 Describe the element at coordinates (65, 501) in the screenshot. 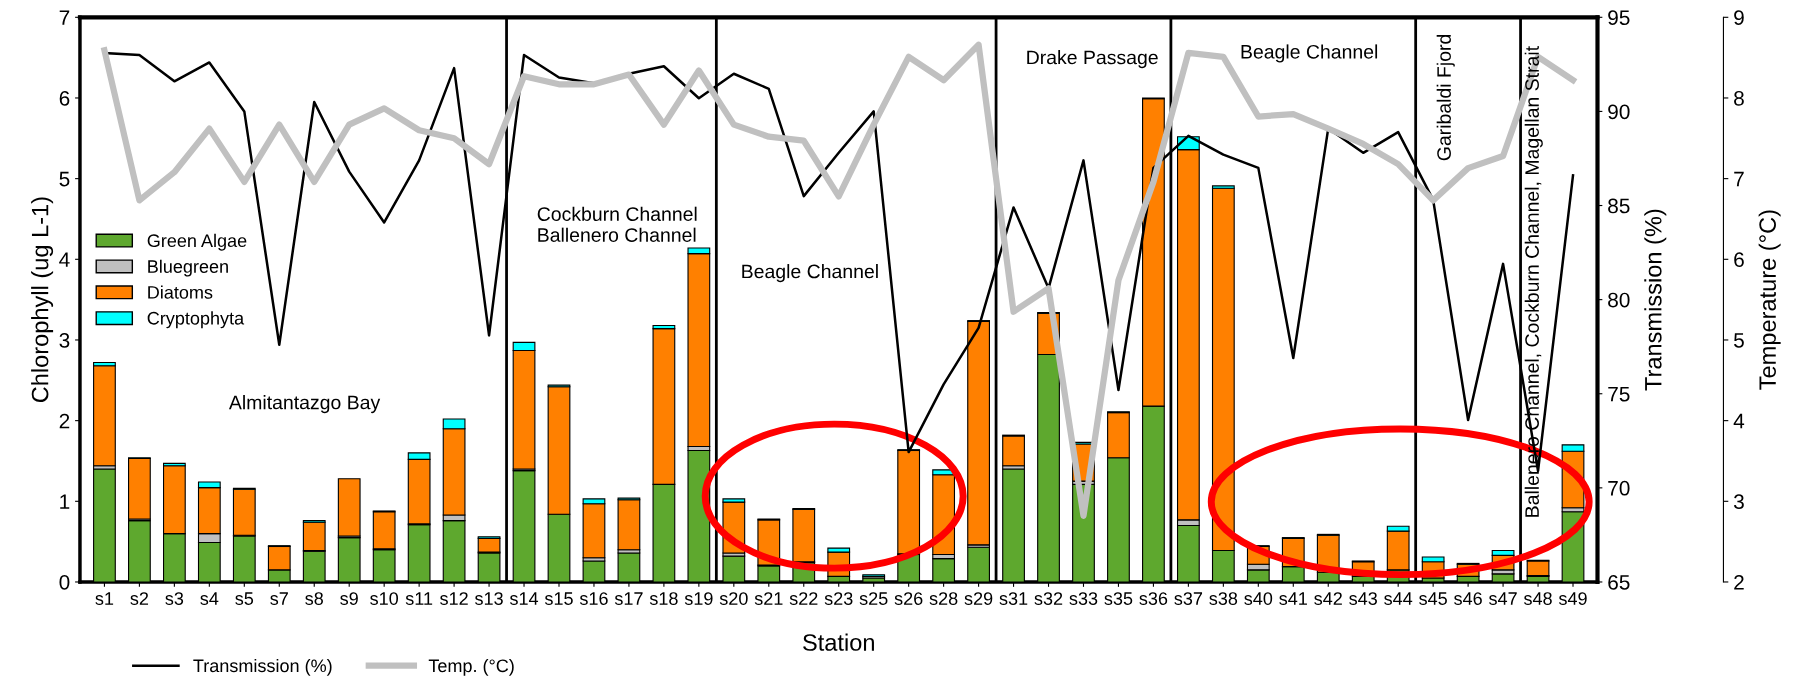

I see `y-tick-label: 1` at that location.